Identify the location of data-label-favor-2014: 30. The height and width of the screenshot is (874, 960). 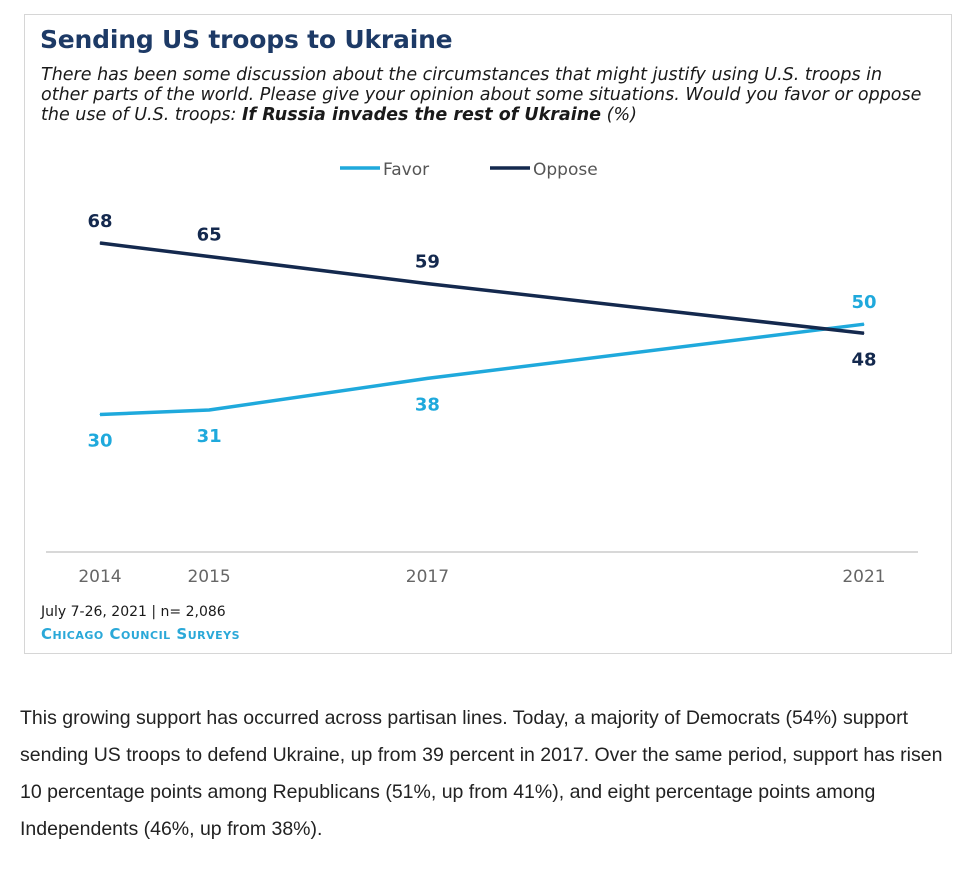
(99, 441).